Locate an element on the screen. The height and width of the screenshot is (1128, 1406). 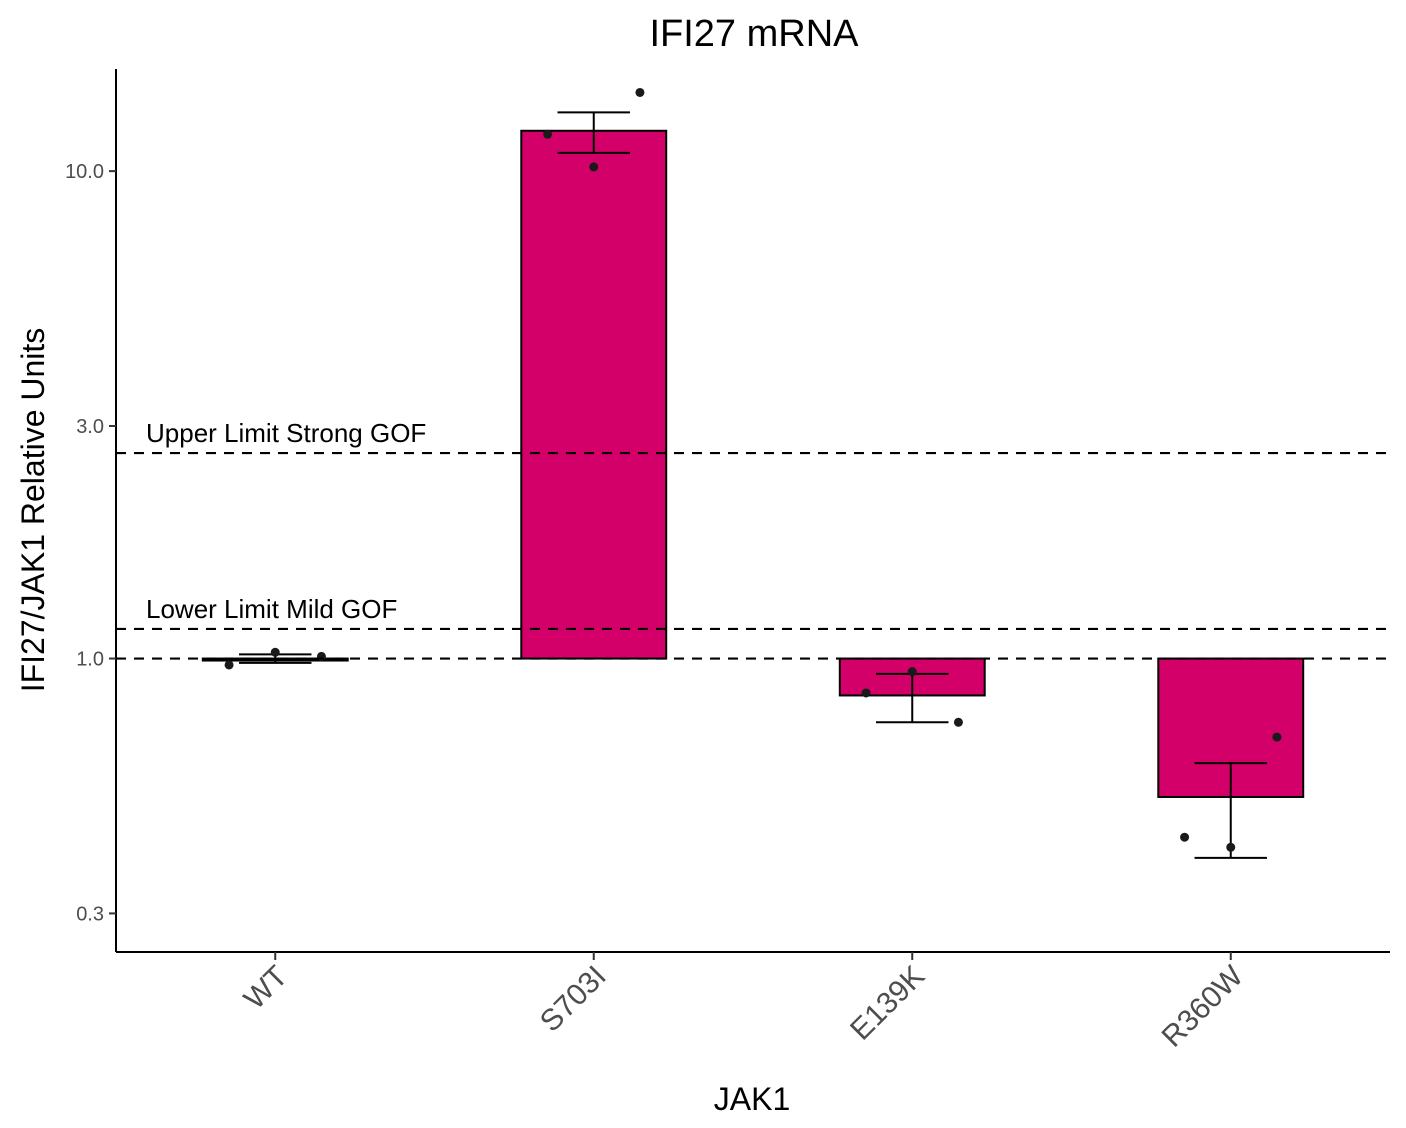
y-tick-label: 3.0 is located at coordinates (90, 427).